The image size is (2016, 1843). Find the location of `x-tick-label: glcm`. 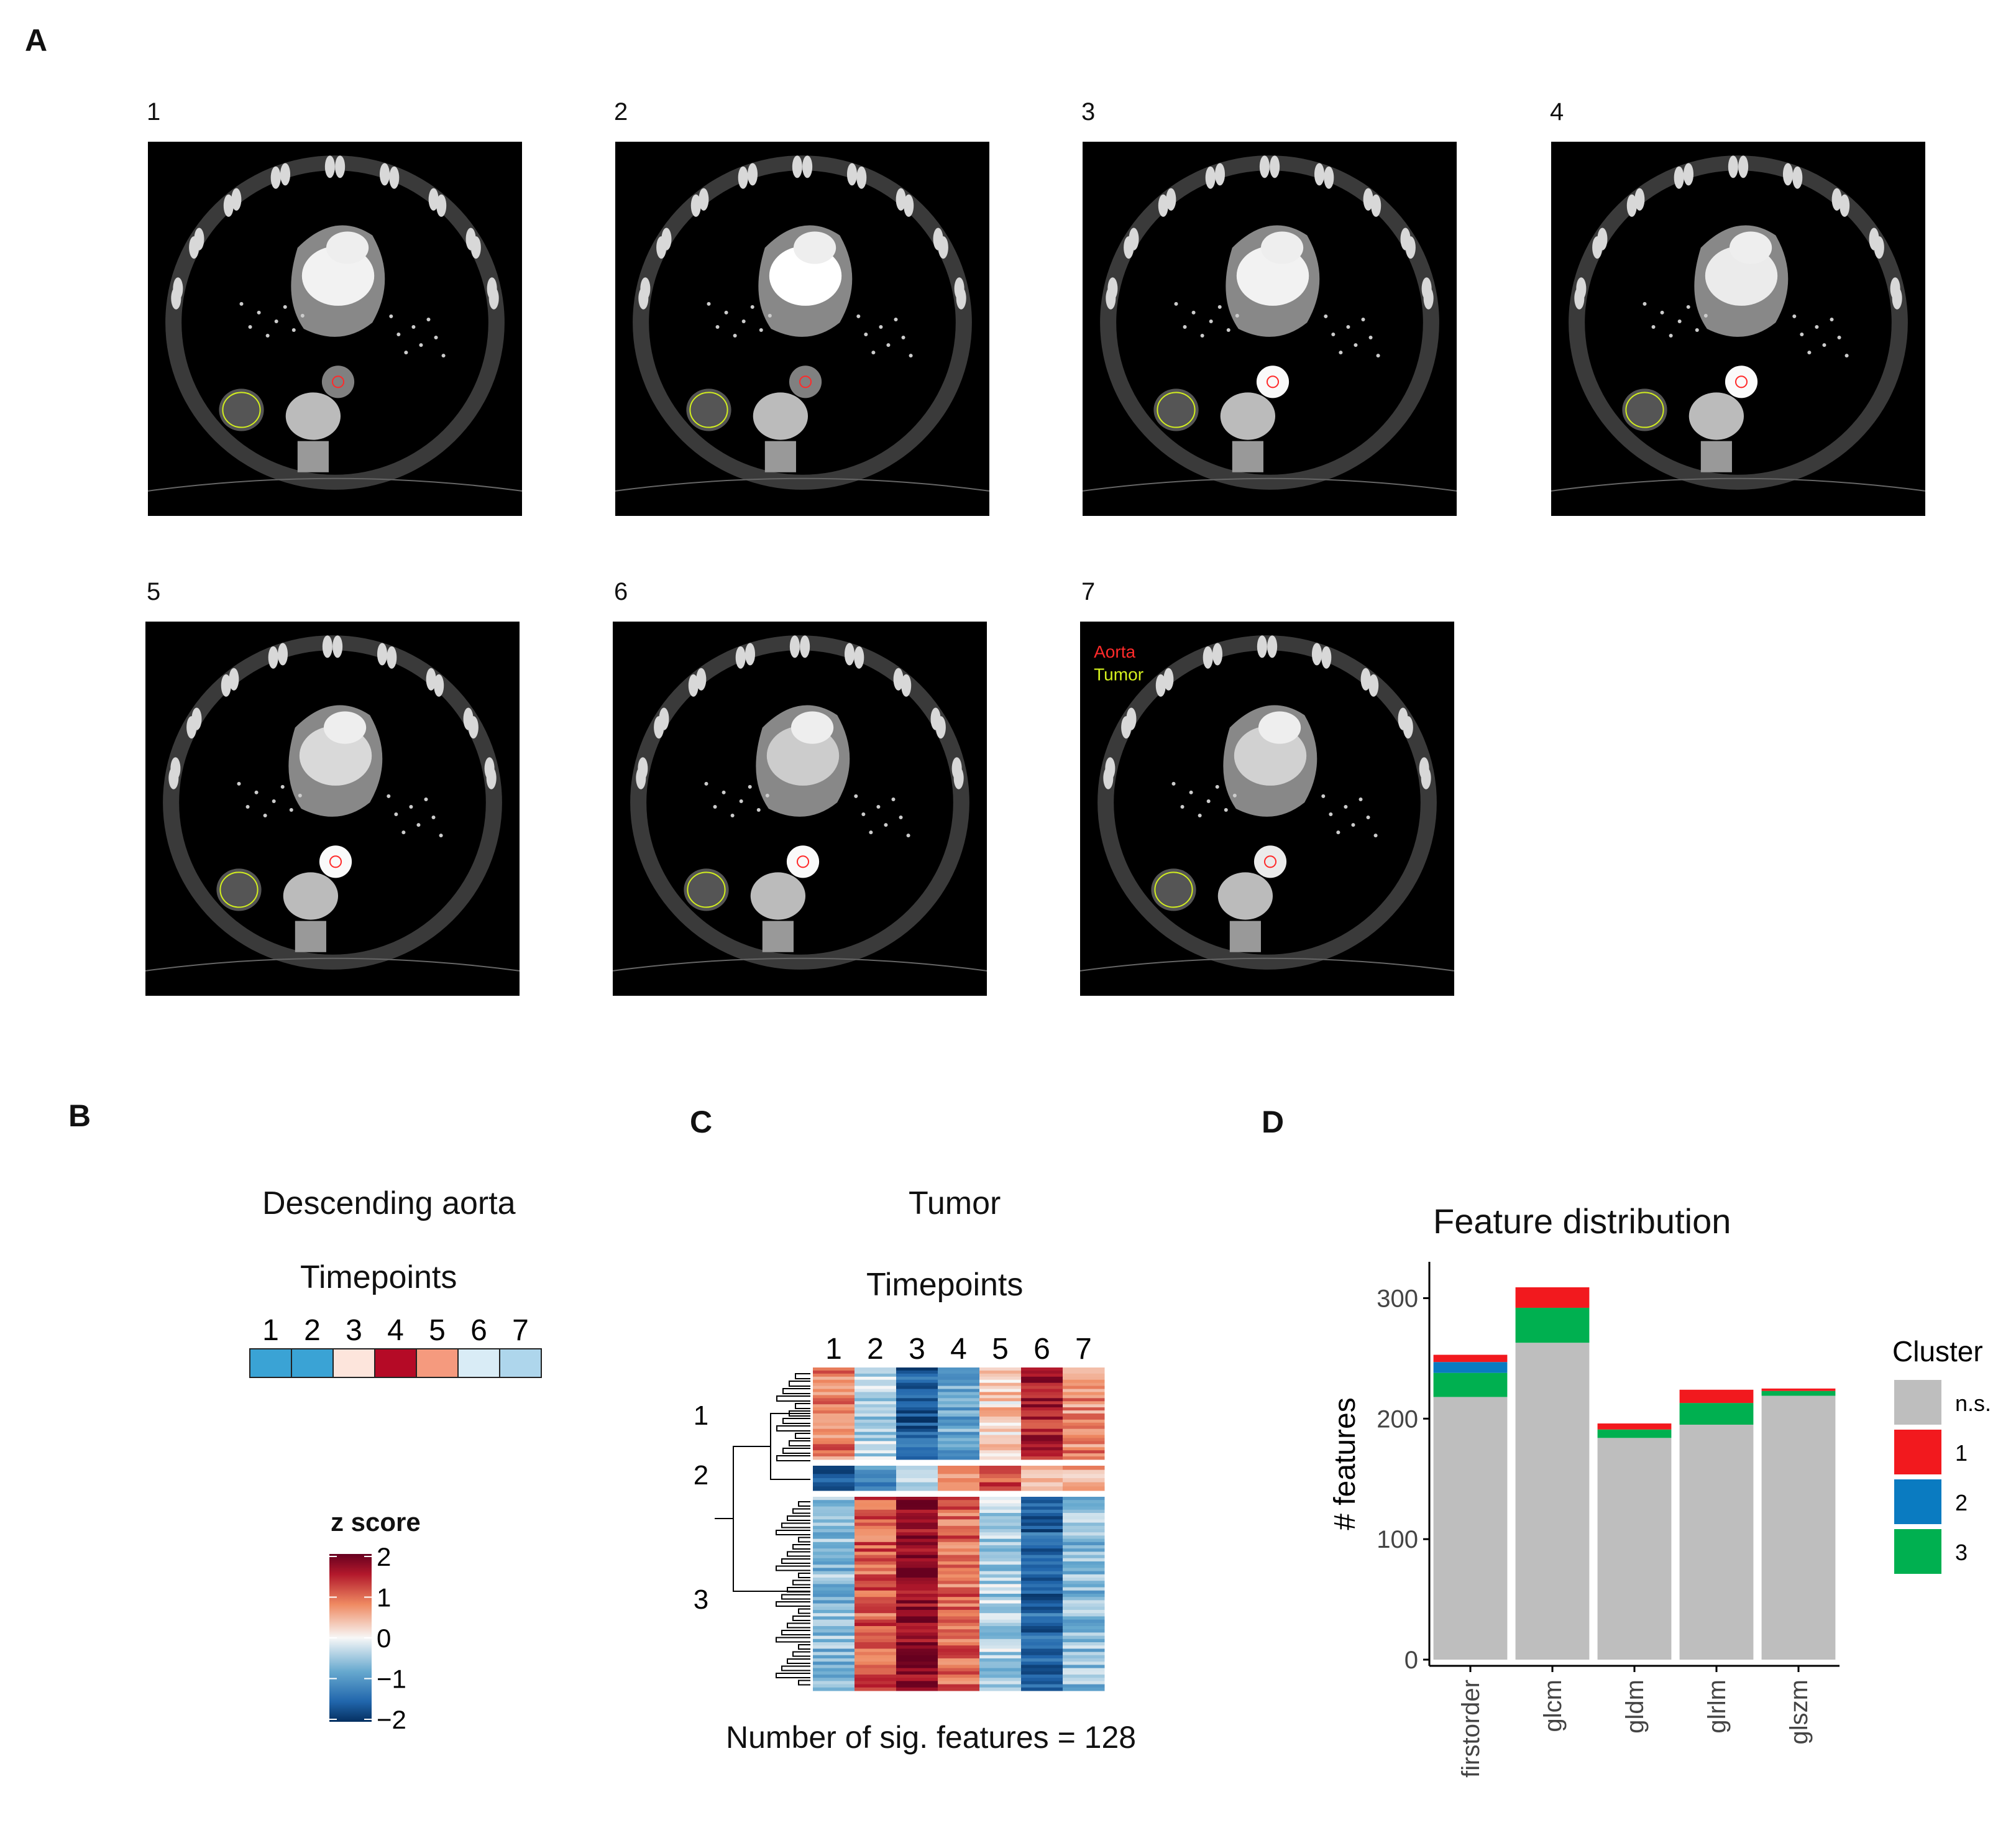

x-tick-label: glcm is located at coordinates (1553, 1706).